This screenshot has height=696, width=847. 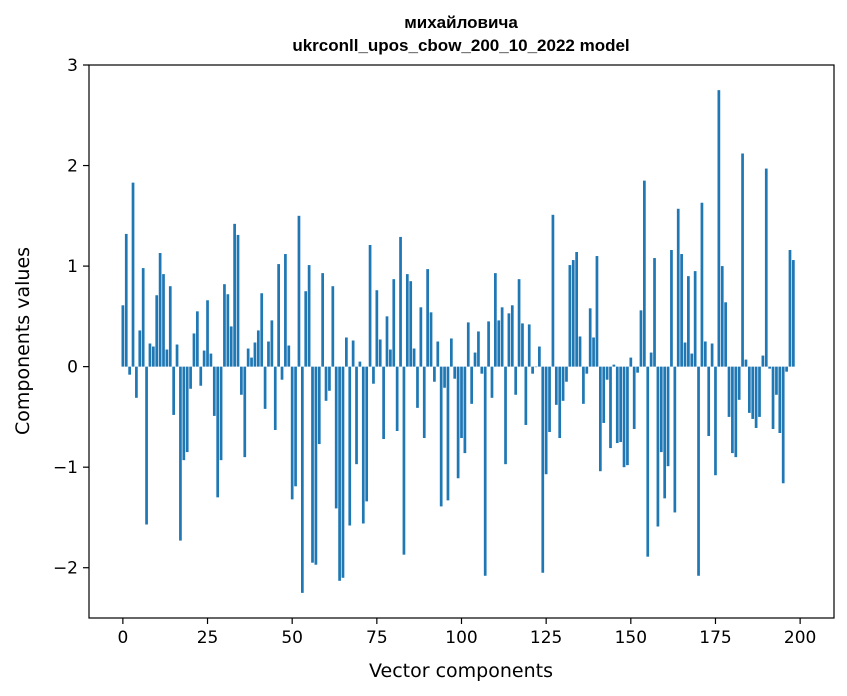 I want to click on x-tick-label-1: 25, so click(x=208, y=638).